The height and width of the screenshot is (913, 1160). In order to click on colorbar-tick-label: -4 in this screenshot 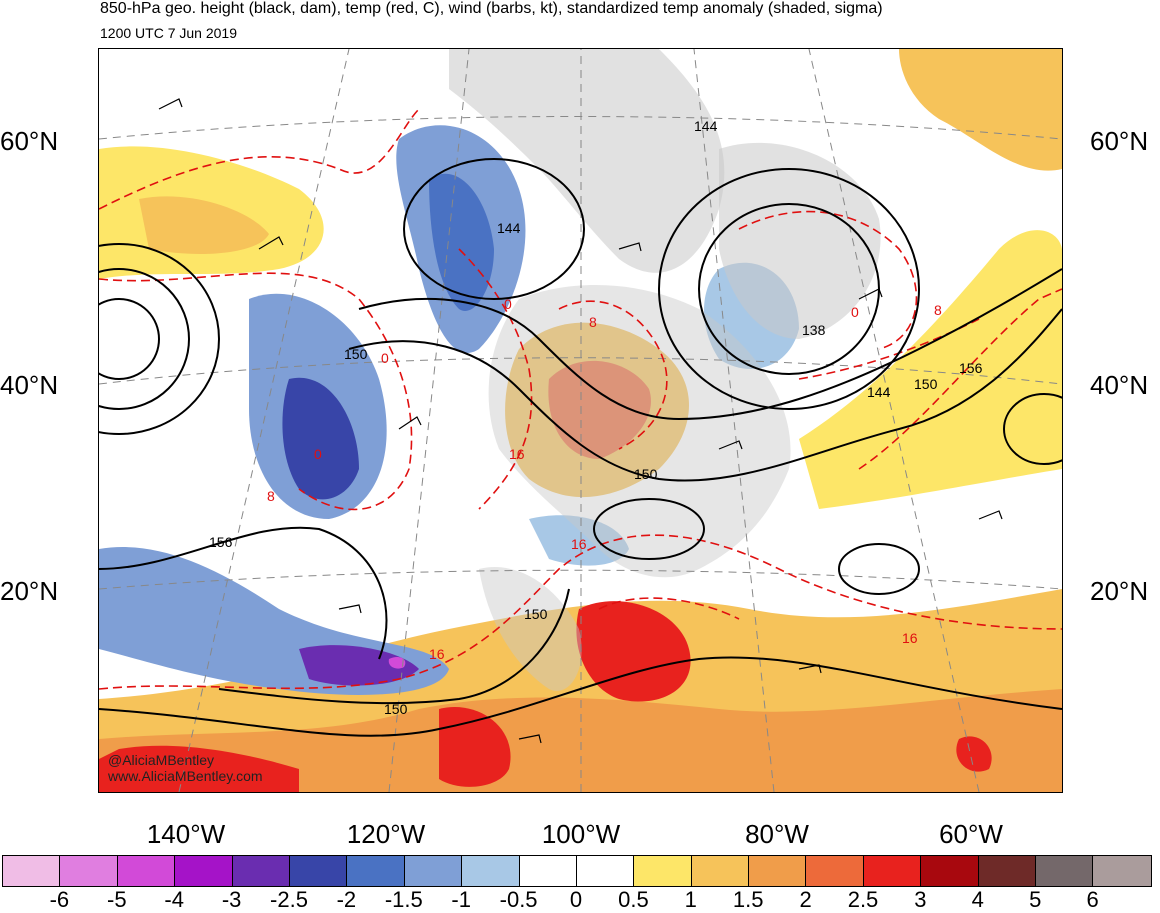, I will do `click(174, 899)`.